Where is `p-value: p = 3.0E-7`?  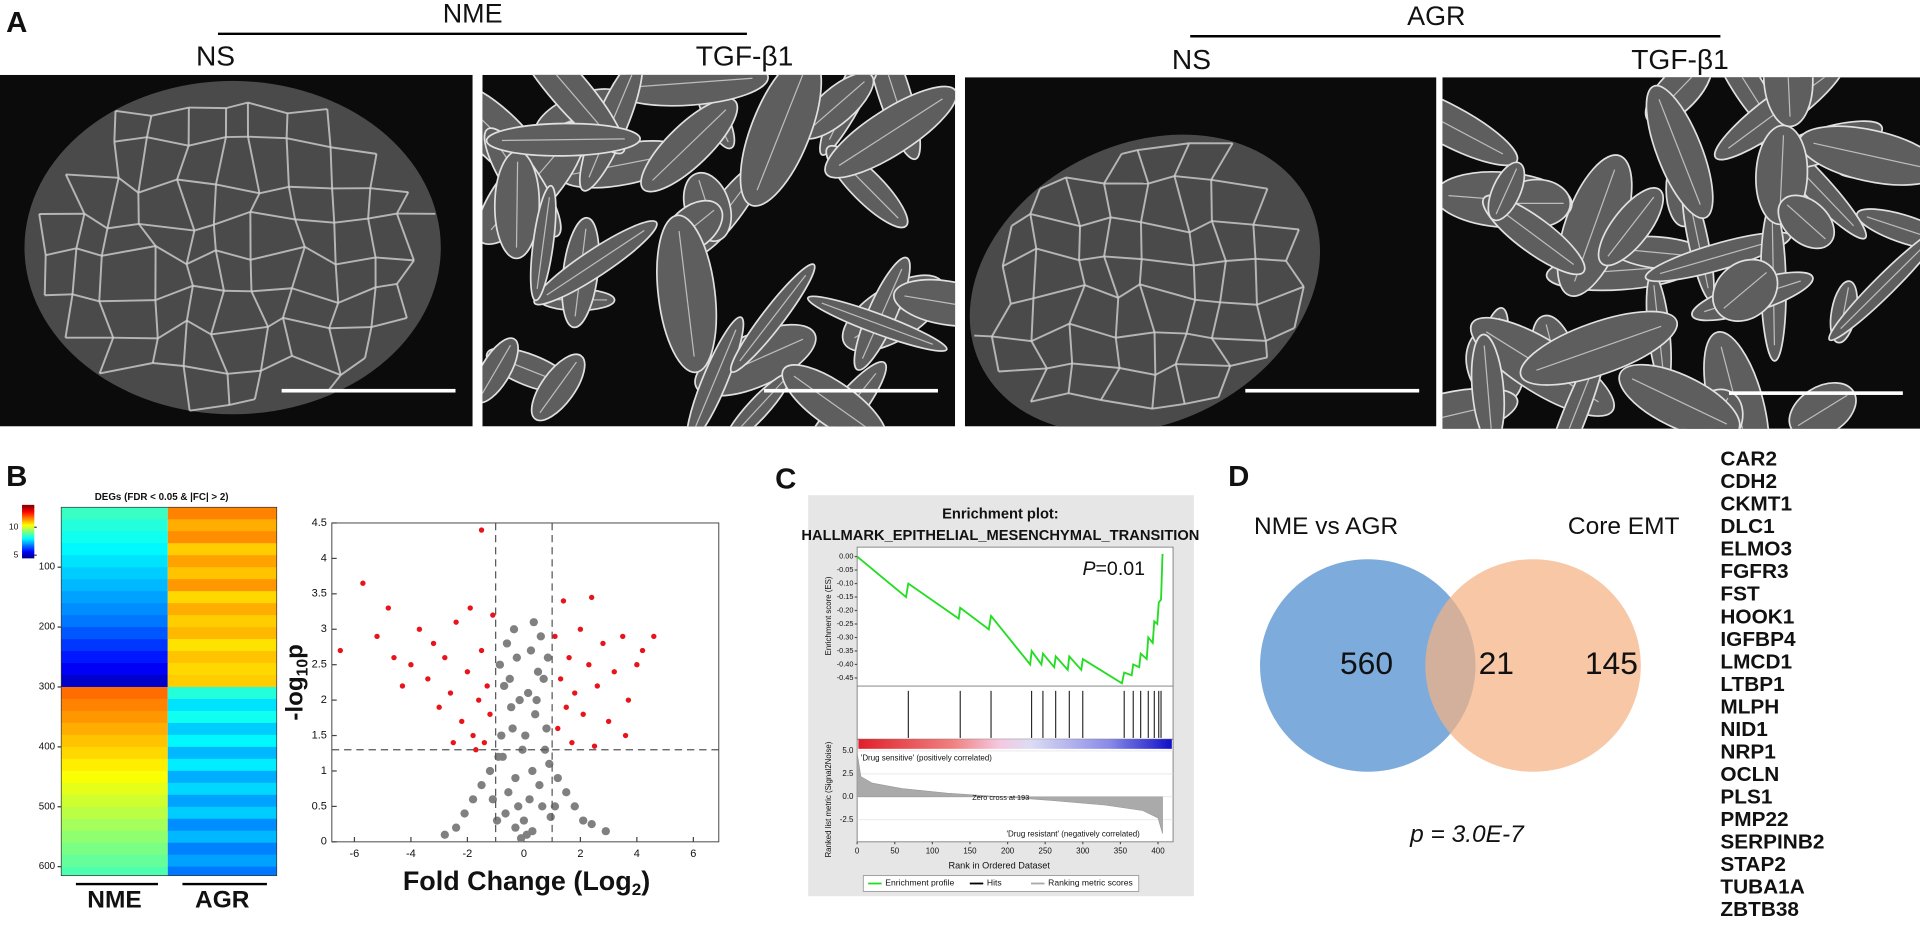 p-value: p = 3.0E-7 is located at coordinates (1467, 834).